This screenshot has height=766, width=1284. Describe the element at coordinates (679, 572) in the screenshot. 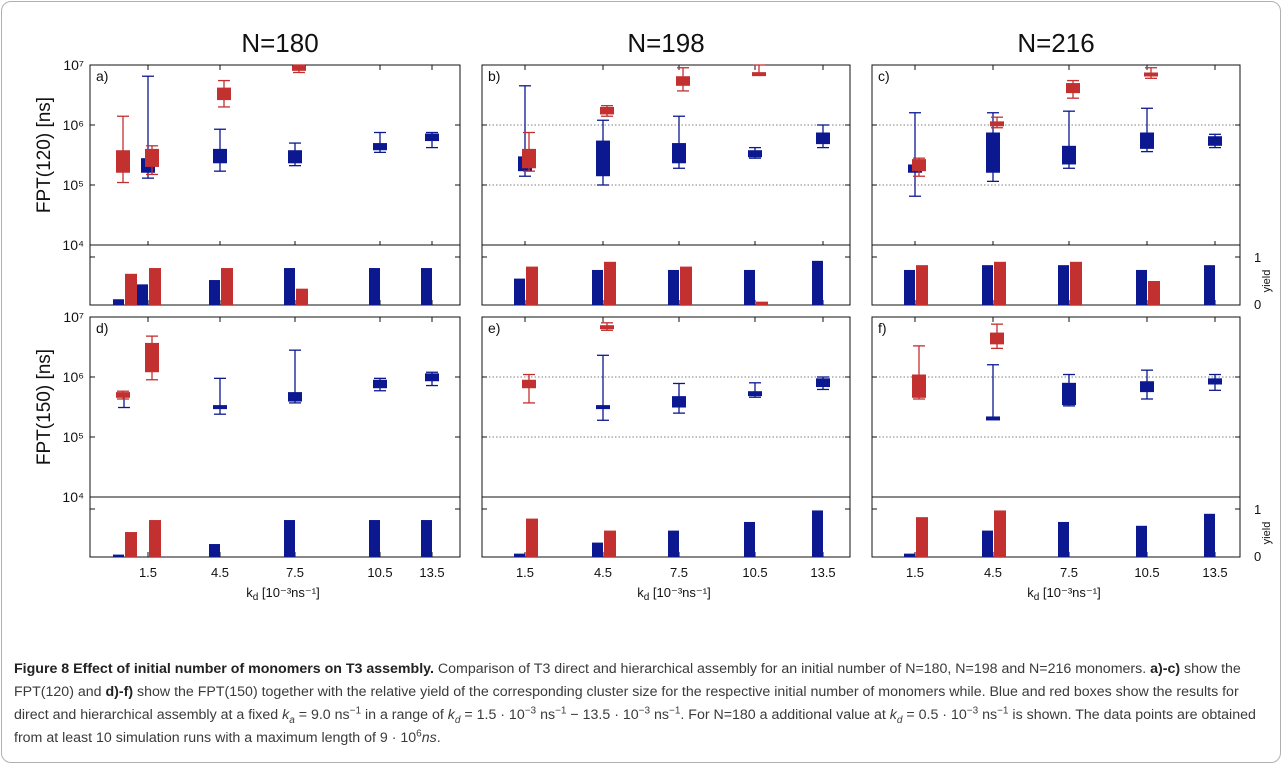

I see `x-tick-label: 7.5` at that location.